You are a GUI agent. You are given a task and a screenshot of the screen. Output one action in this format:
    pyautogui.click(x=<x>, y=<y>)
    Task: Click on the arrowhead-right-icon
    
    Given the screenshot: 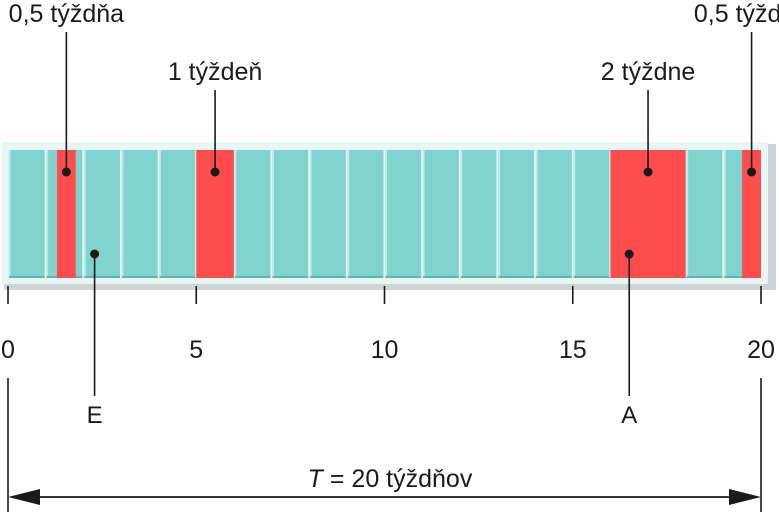 What is the action you would take?
    pyautogui.click(x=745, y=497)
    